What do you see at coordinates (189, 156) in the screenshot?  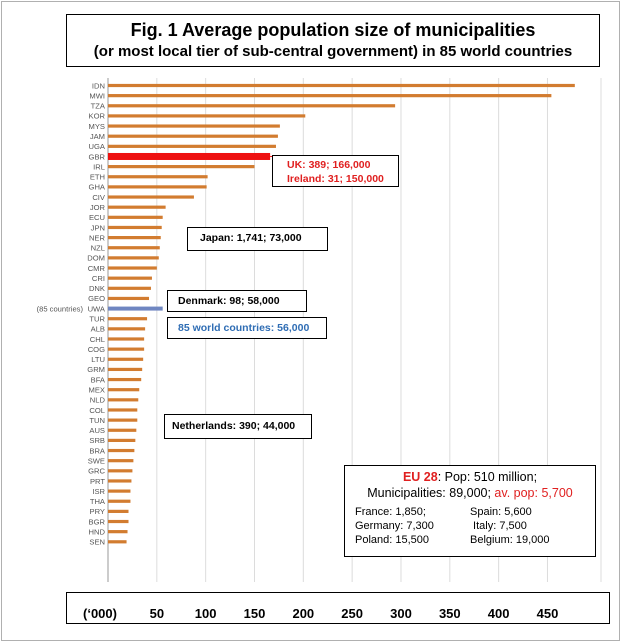 I see `bar-gbr` at bounding box center [189, 156].